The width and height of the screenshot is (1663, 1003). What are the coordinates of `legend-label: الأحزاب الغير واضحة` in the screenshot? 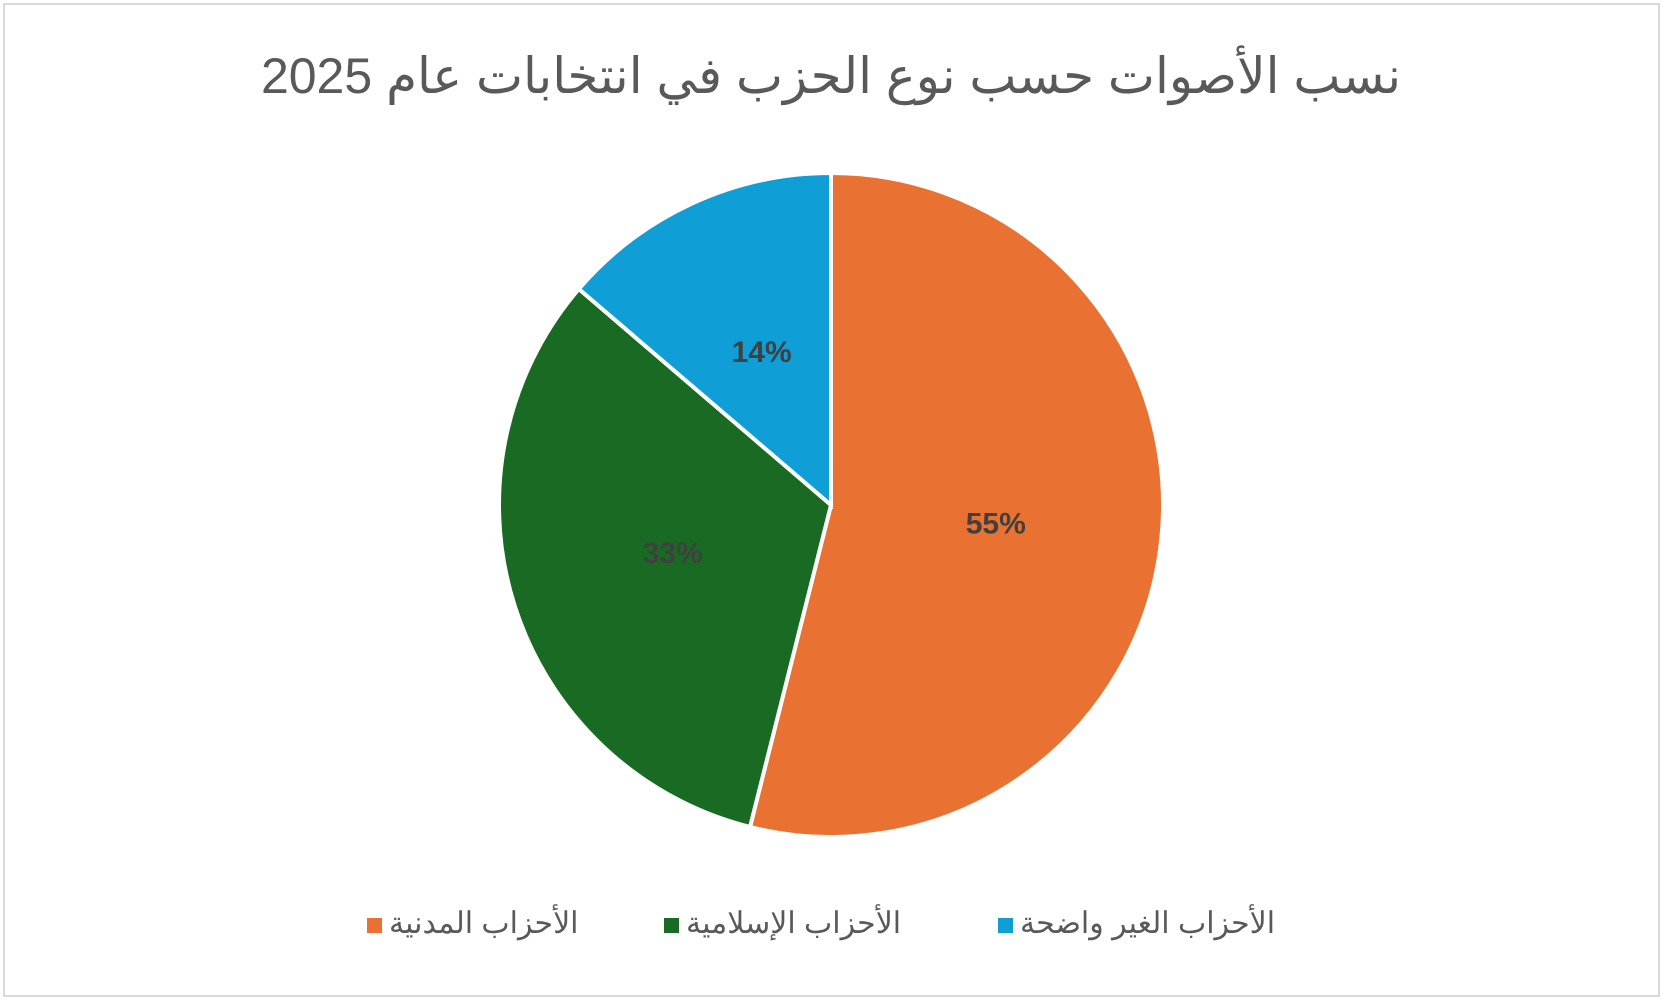 It's located at (1147, 923).